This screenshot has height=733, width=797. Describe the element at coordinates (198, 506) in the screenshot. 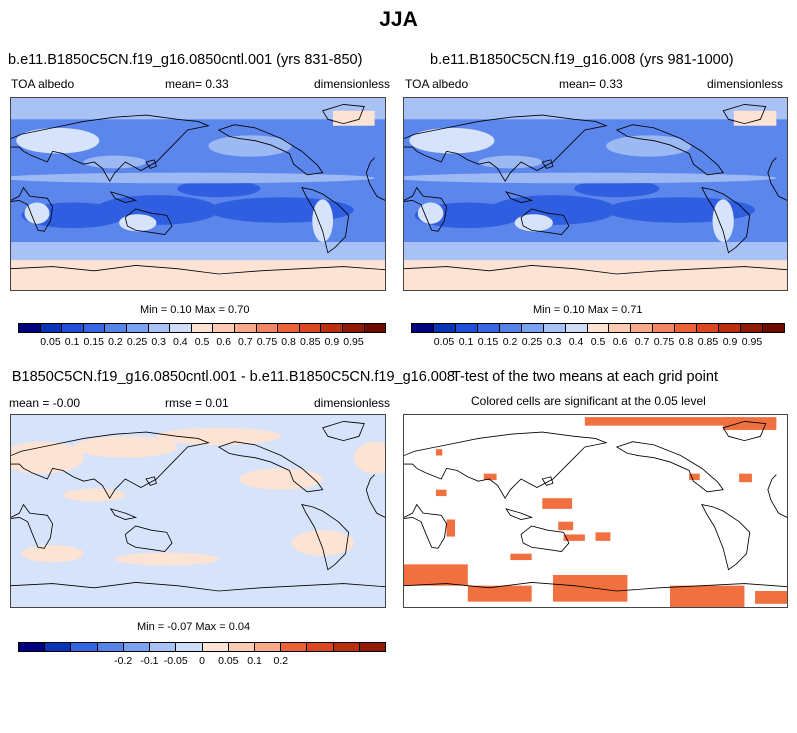

I see `coastlines` at that location.